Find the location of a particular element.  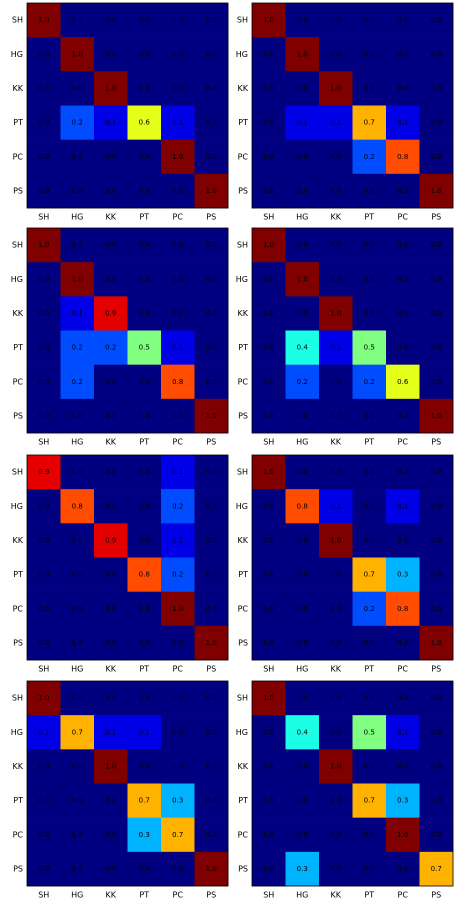

cell-label: 0.3 is located at coordinates (402, 801).